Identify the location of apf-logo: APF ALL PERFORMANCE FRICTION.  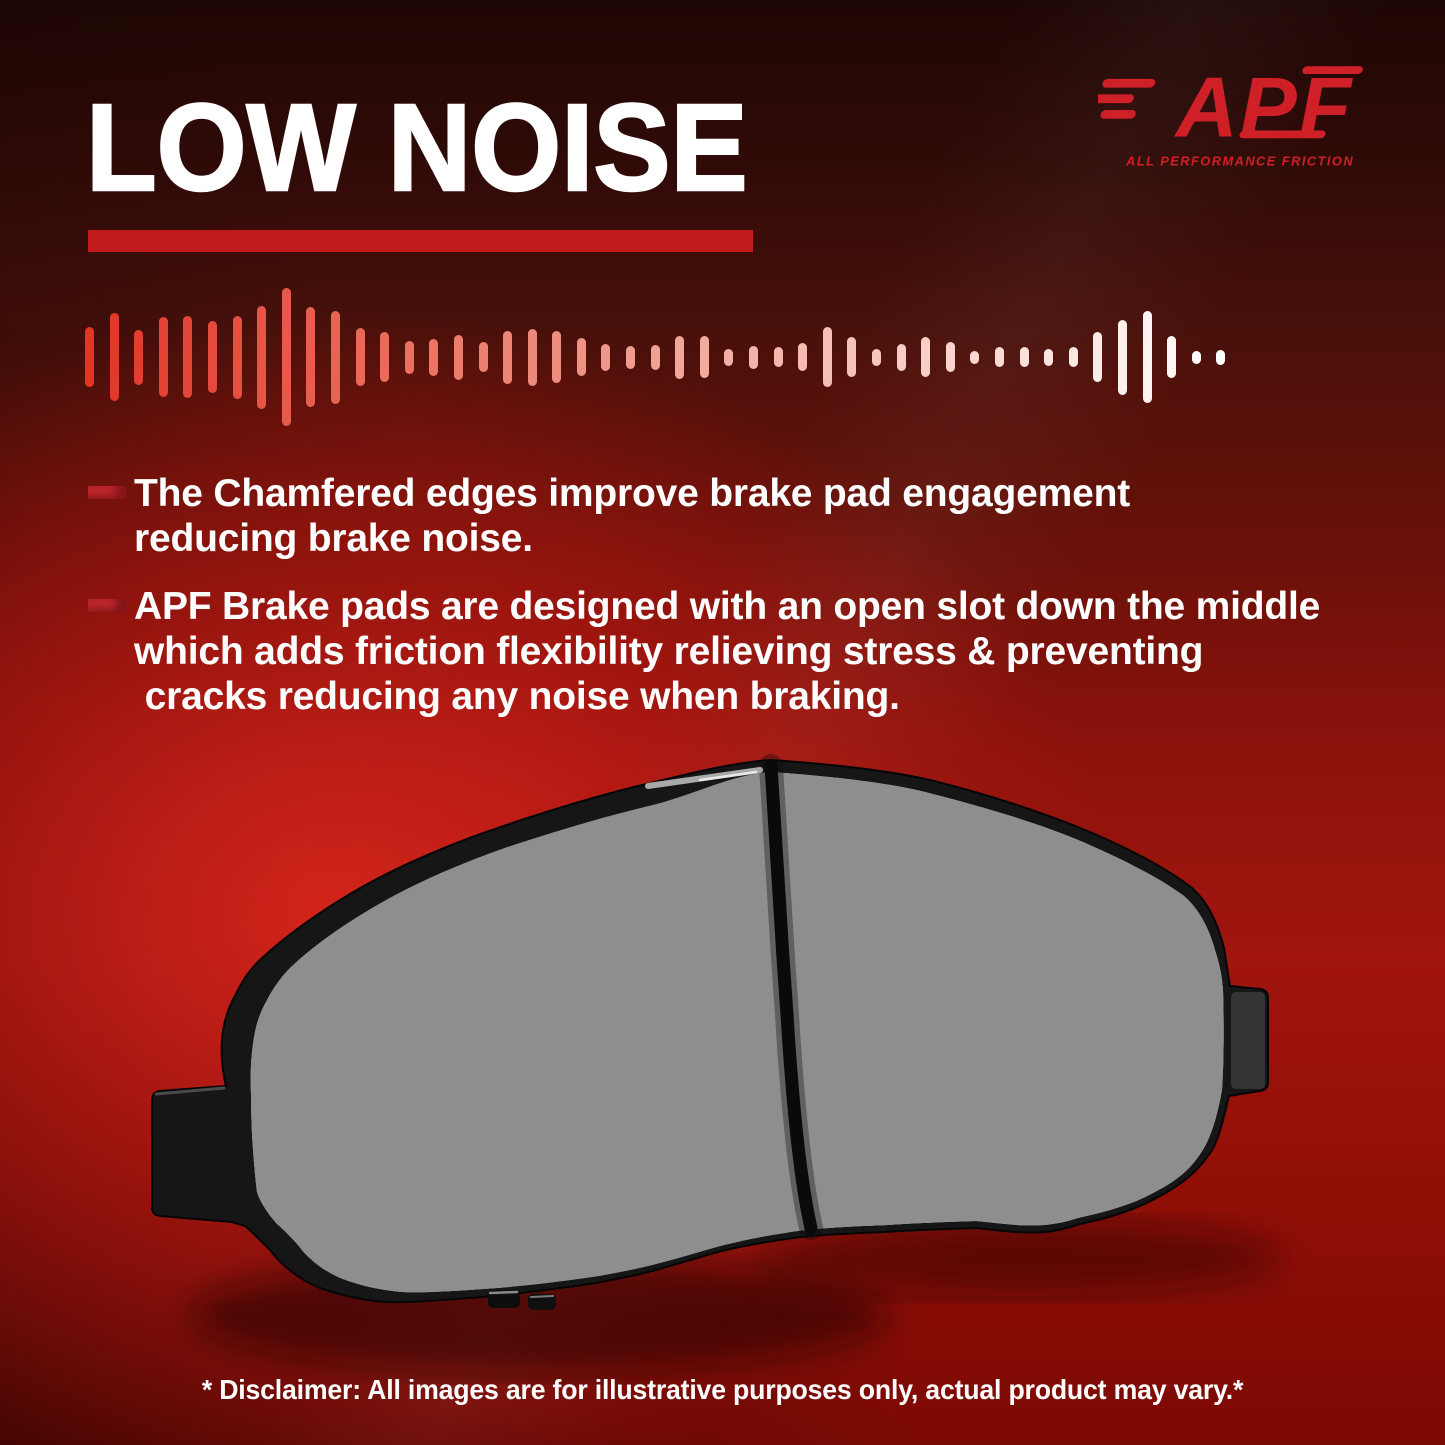
(1230, 113).